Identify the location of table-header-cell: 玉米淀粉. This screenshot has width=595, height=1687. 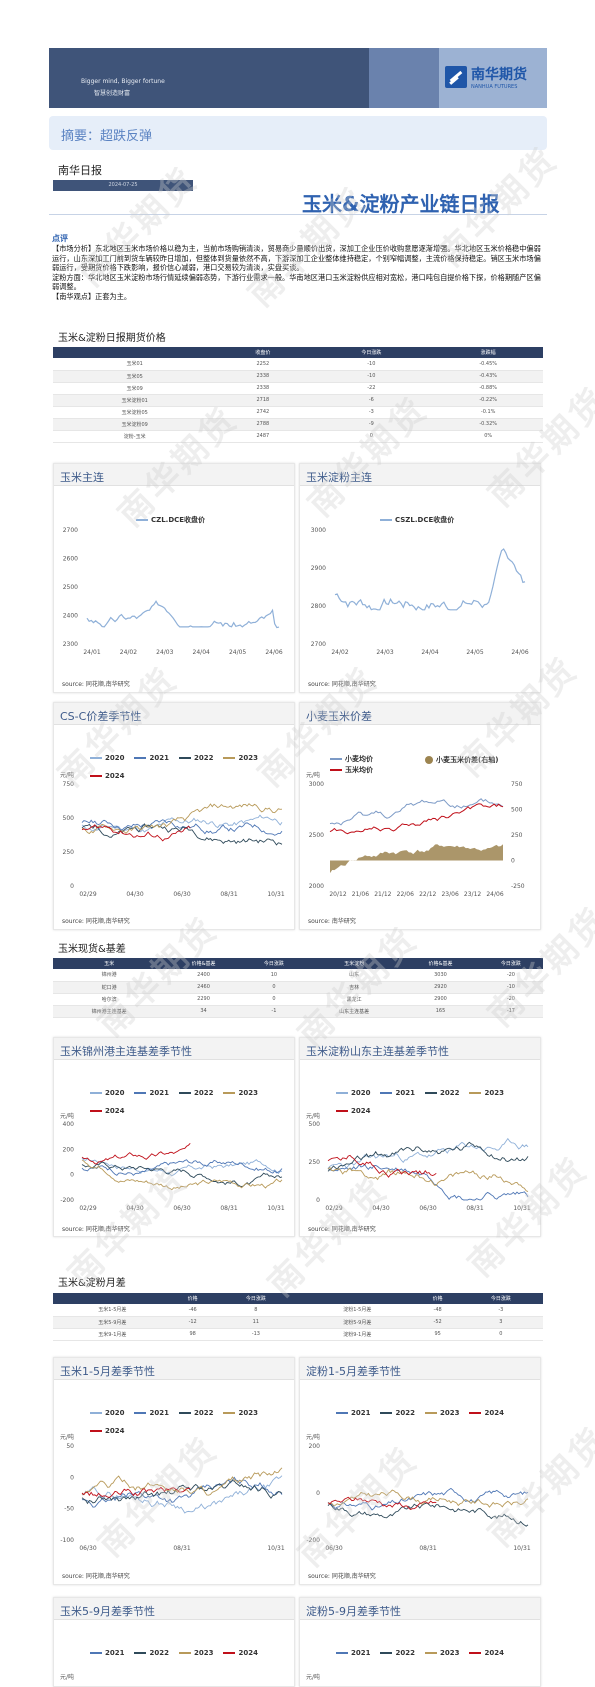
(354, 963).